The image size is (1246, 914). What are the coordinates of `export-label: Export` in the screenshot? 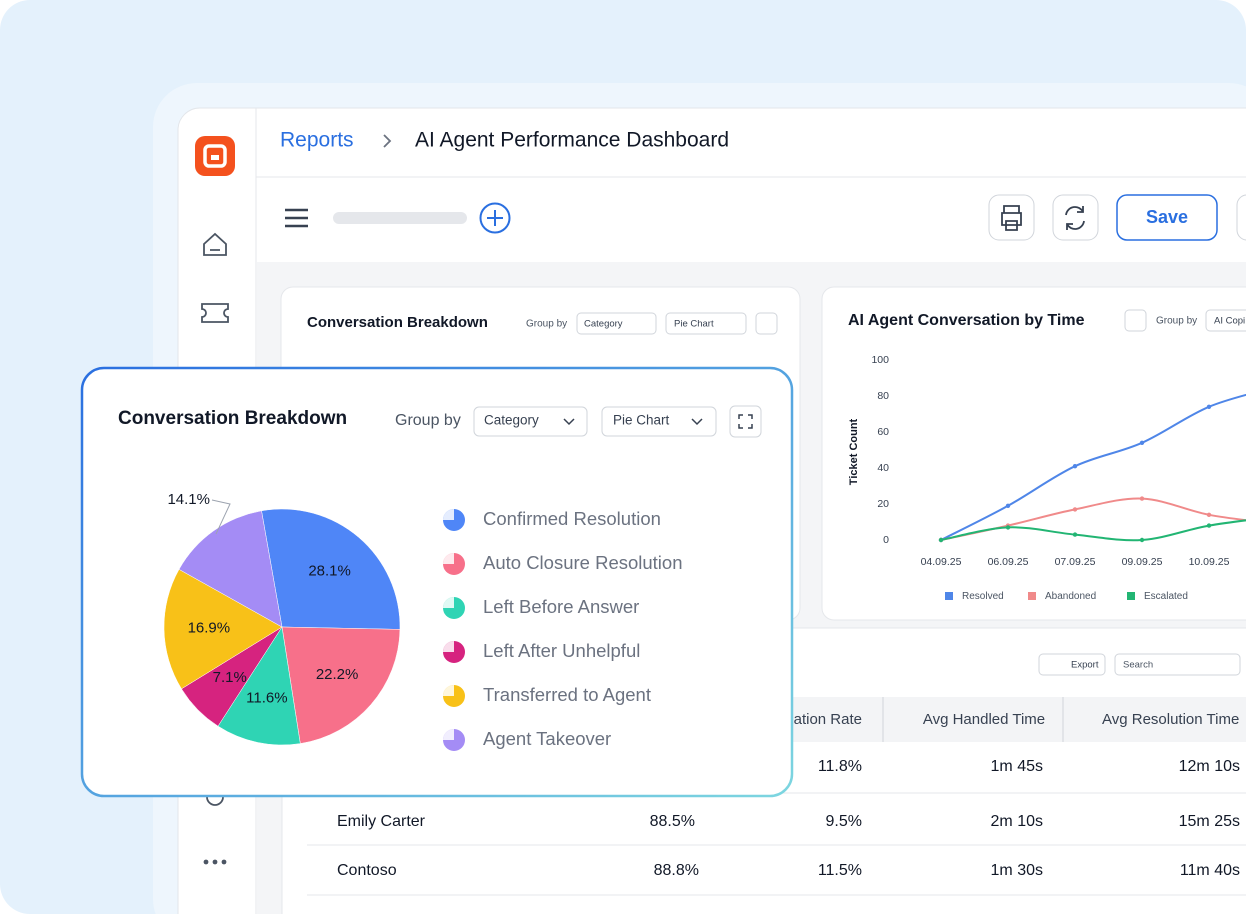 It's located at (1085, 665).